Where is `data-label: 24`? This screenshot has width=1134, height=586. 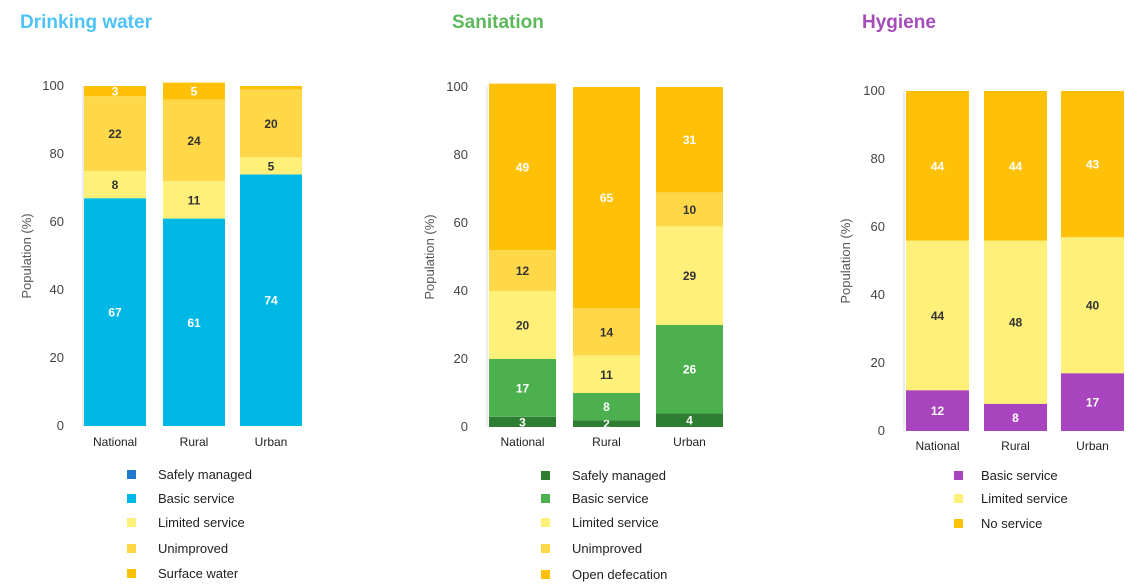
data-label: 24 is located at coordinates (194, 141).